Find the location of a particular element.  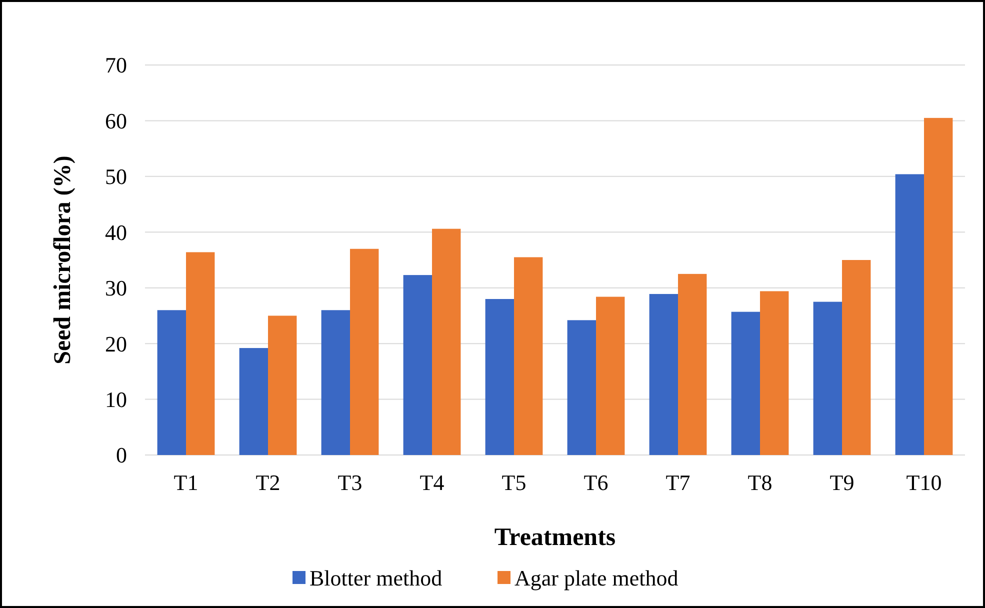

y-tick-label: 40 is located at coordinates (116, 232).